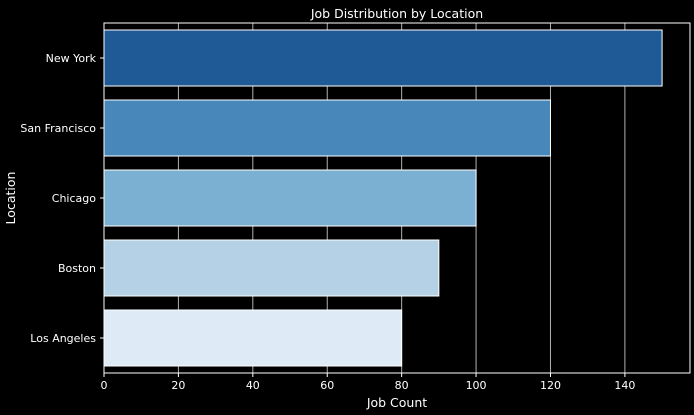 Image resolution: width=694 pixels, height=415 pixels. What do you see at coordinates (77, 268) in the screenshot?
I see `y-tick-label: Boston` at bounding box center [77, 268].